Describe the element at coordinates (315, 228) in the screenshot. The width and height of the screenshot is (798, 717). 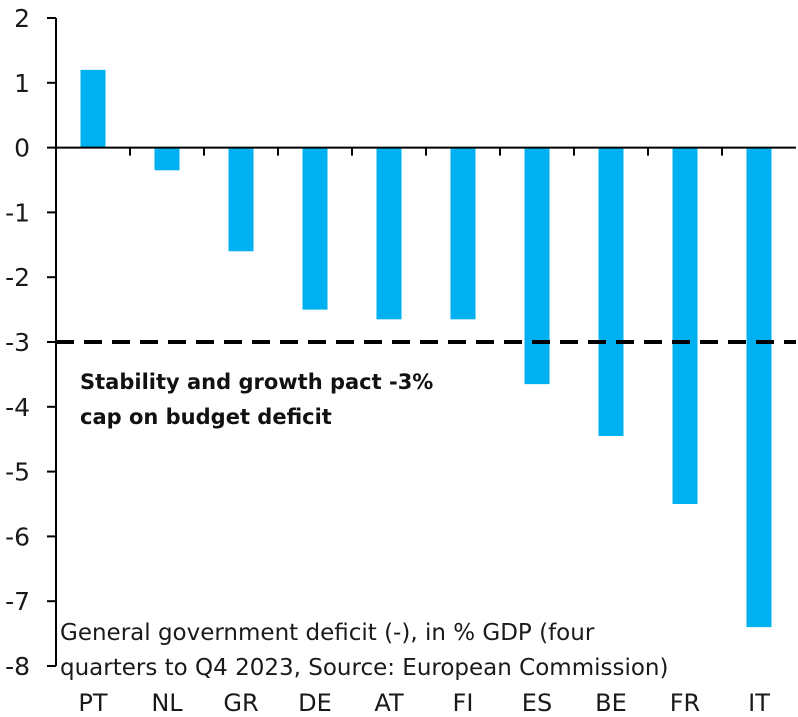
I see `bar-de` at that location.